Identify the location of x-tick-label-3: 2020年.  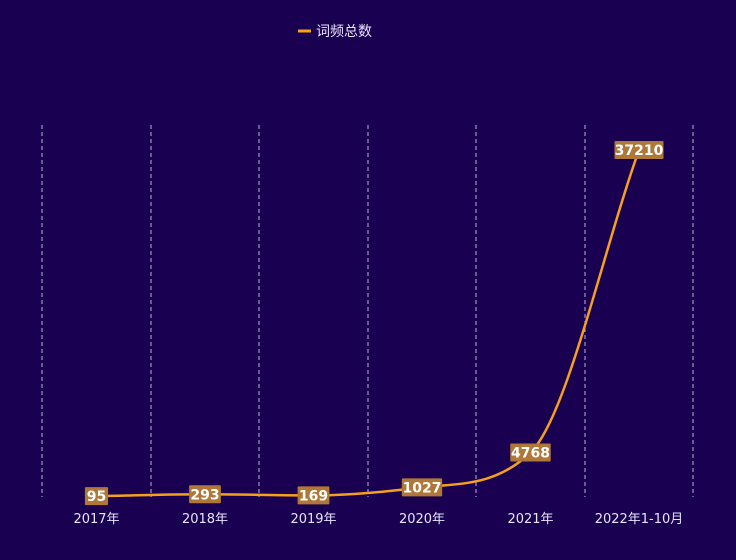
(422, 519).